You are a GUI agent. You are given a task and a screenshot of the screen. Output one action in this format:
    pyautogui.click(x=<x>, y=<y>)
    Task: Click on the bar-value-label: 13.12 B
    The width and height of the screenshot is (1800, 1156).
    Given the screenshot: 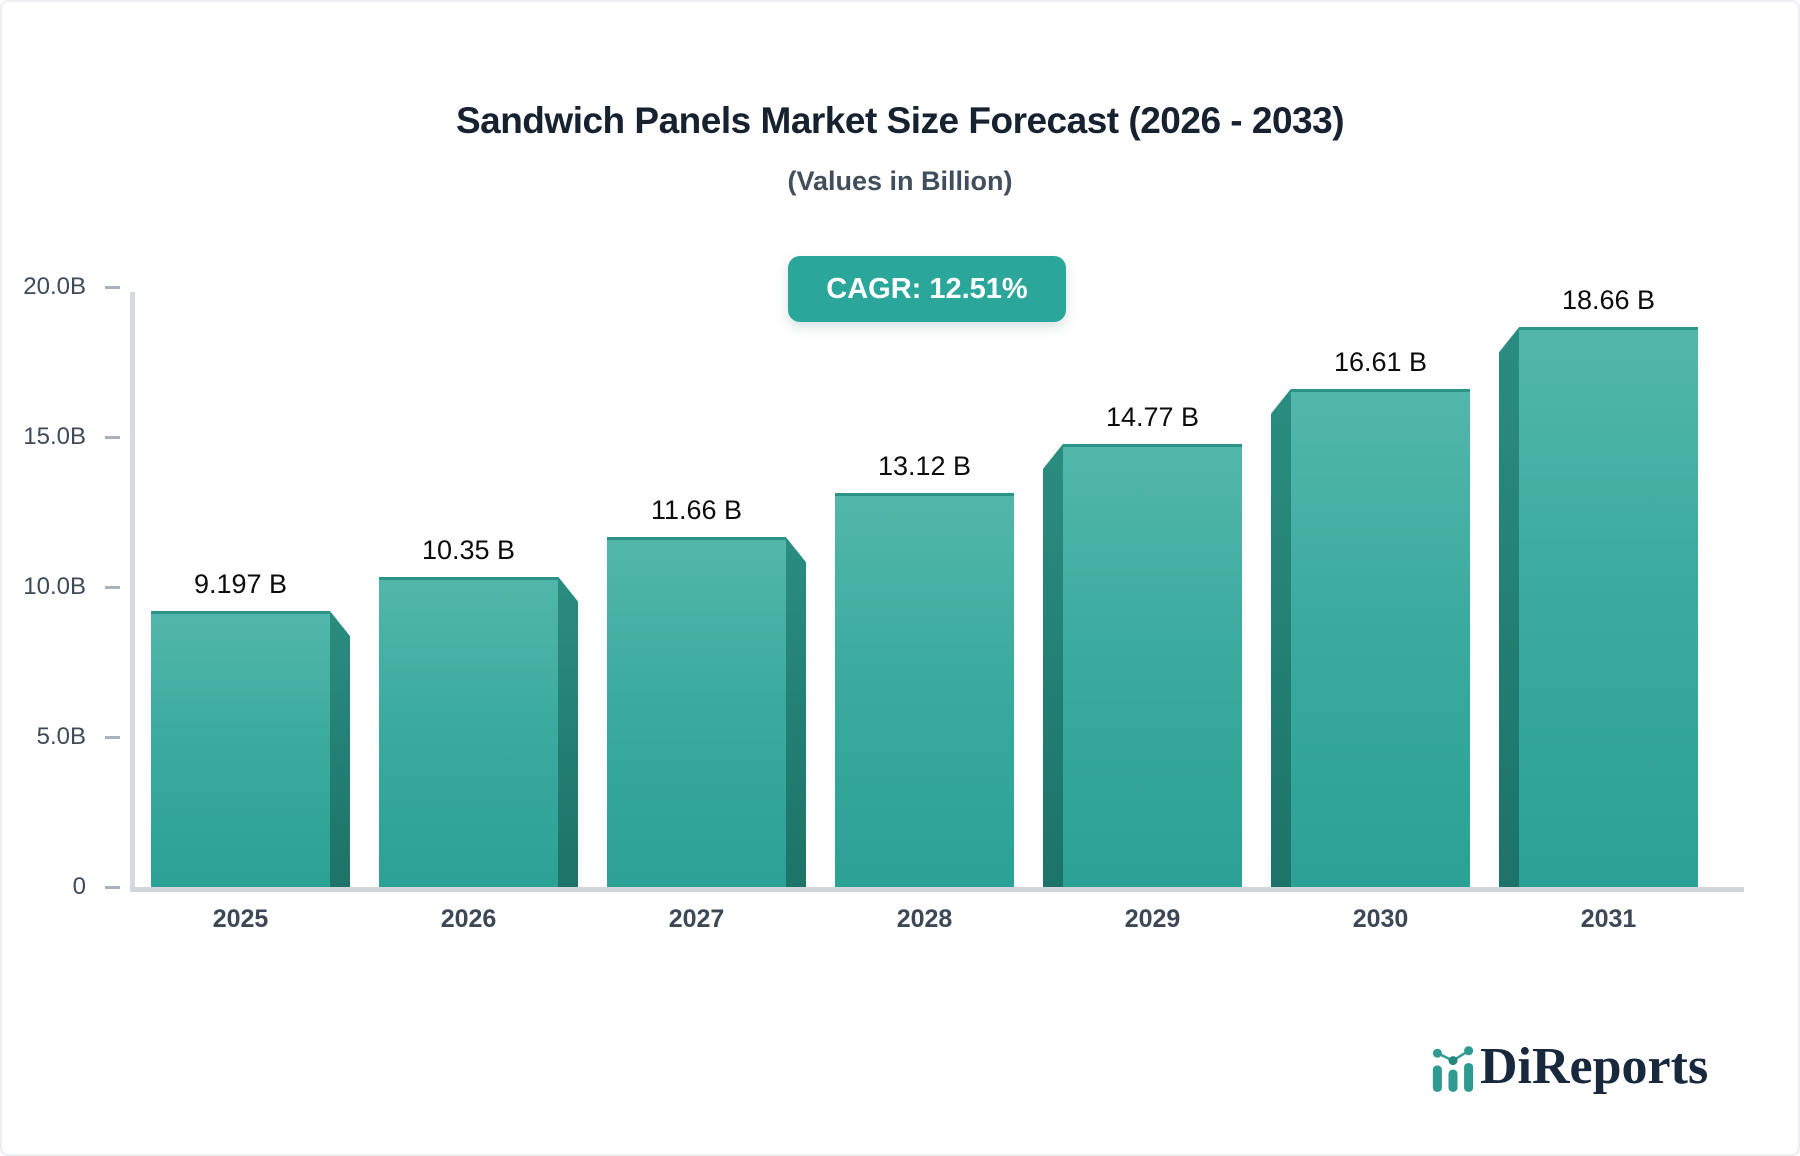 What is the action you would take?
    pyautogui.click(x=924, y=466)
    